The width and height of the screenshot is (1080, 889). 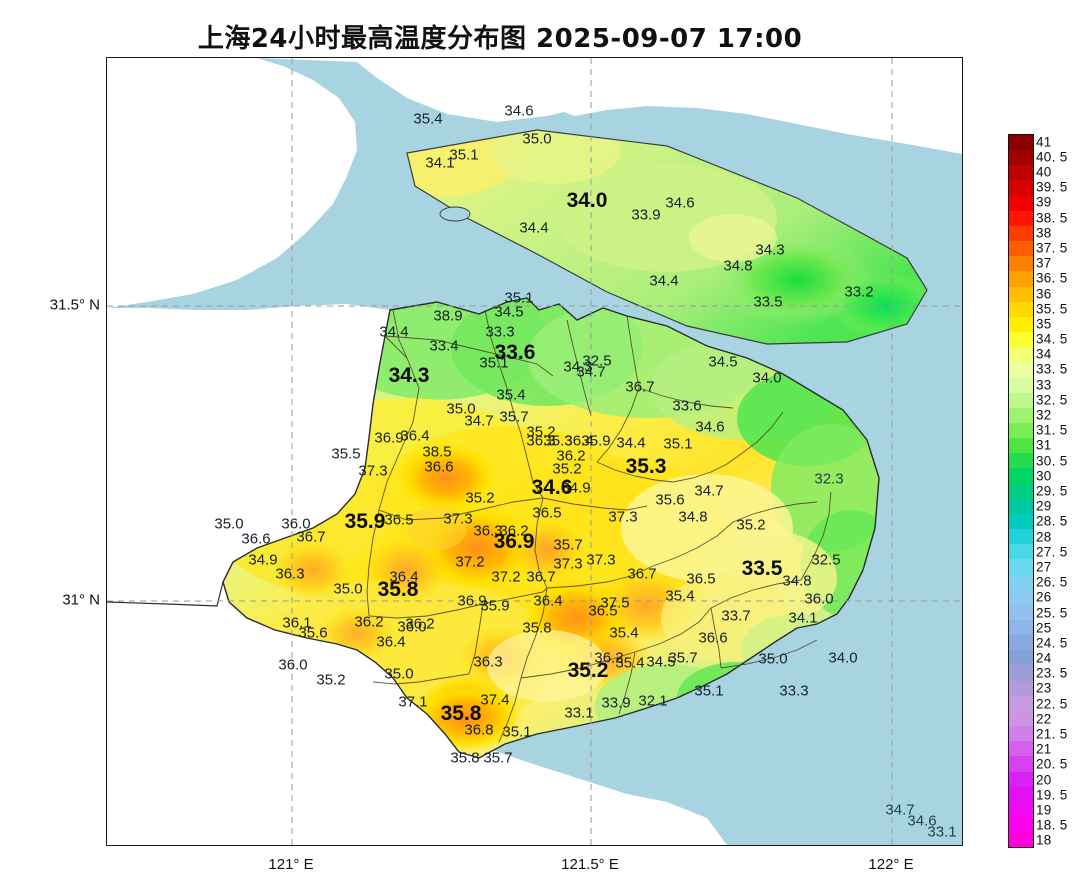 What do you see at coordinates (1052, 218) in the screenshot?
I see `colorbar-tick: 38. 5` at bounding box center [1052, 218].